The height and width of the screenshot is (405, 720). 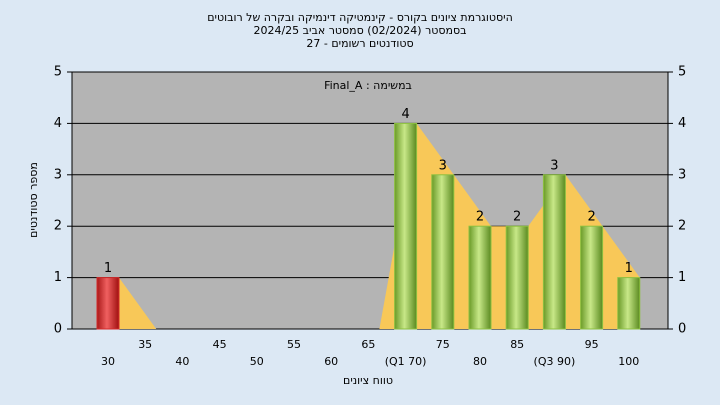 I want to click on x-tick-label: (Q3 90), so click(x=555, y=361).